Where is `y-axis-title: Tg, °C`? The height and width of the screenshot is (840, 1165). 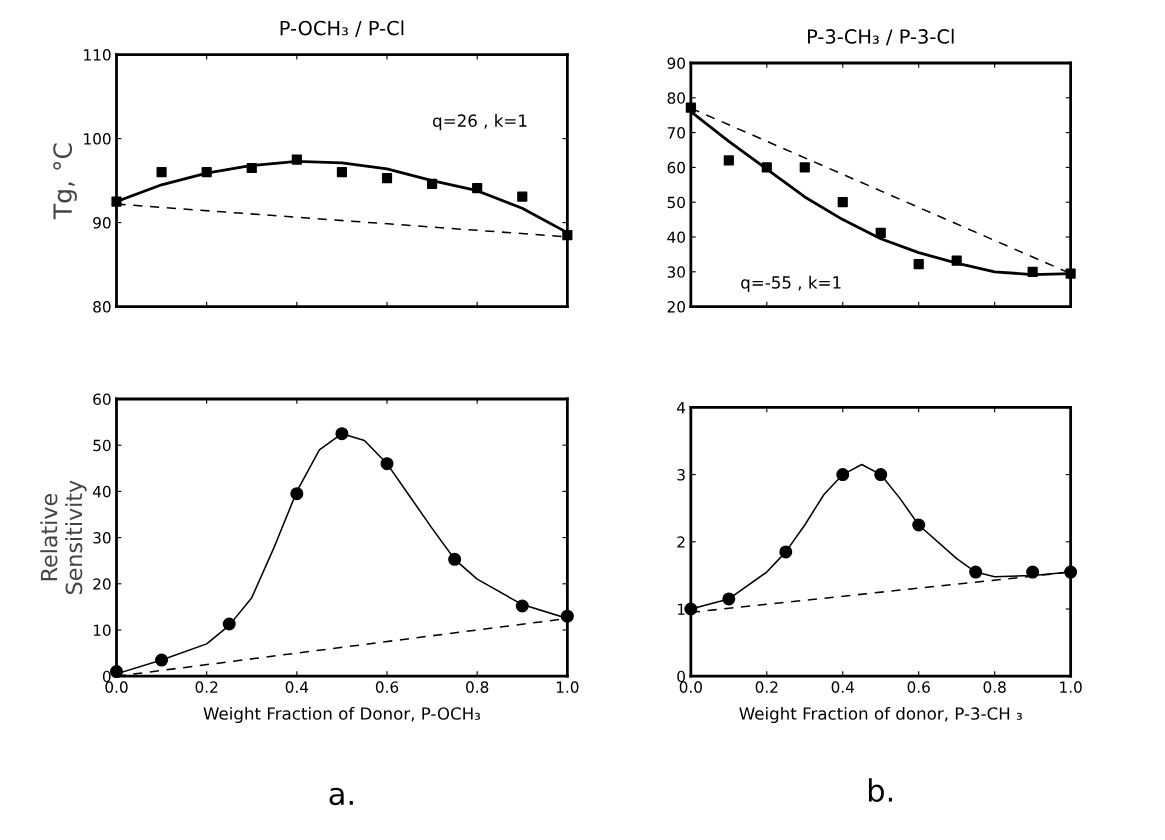 y-axis-title: Tg, °C is located at coordinates (65, 181).